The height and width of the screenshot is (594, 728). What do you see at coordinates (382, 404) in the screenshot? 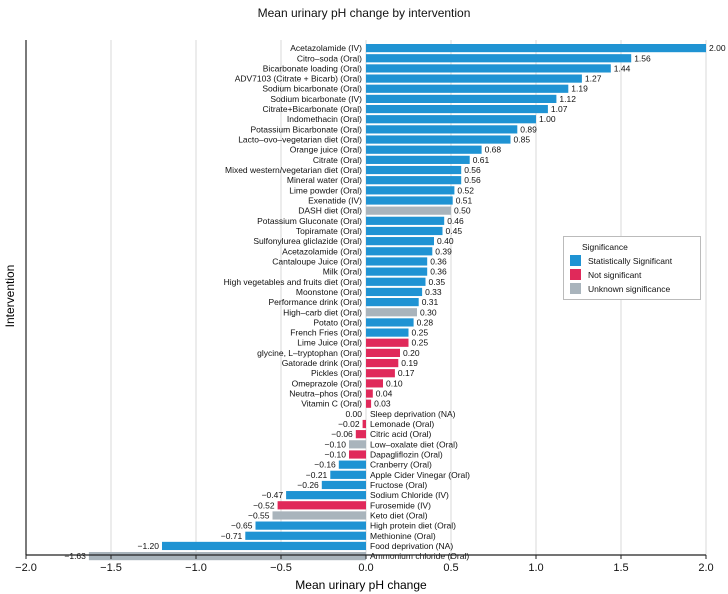
I see `value-label: 0.03` at bounding box center [382, 404].